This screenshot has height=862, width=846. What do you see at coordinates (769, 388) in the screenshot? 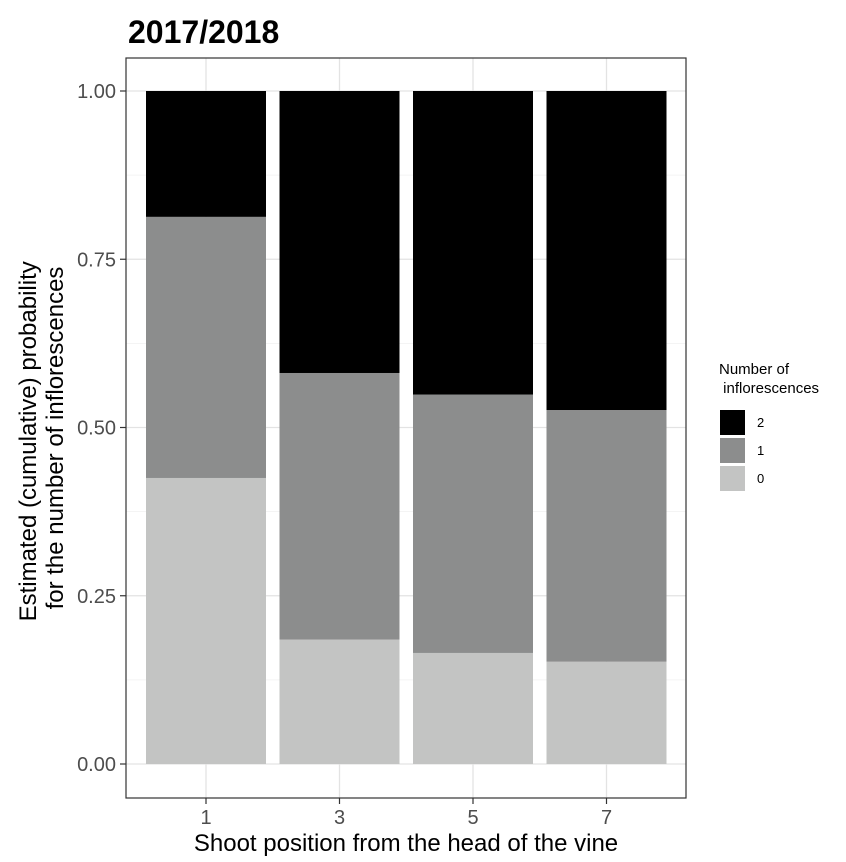
I see `legend-title-line-2: inflorescences` at bounding box center [769, 388].